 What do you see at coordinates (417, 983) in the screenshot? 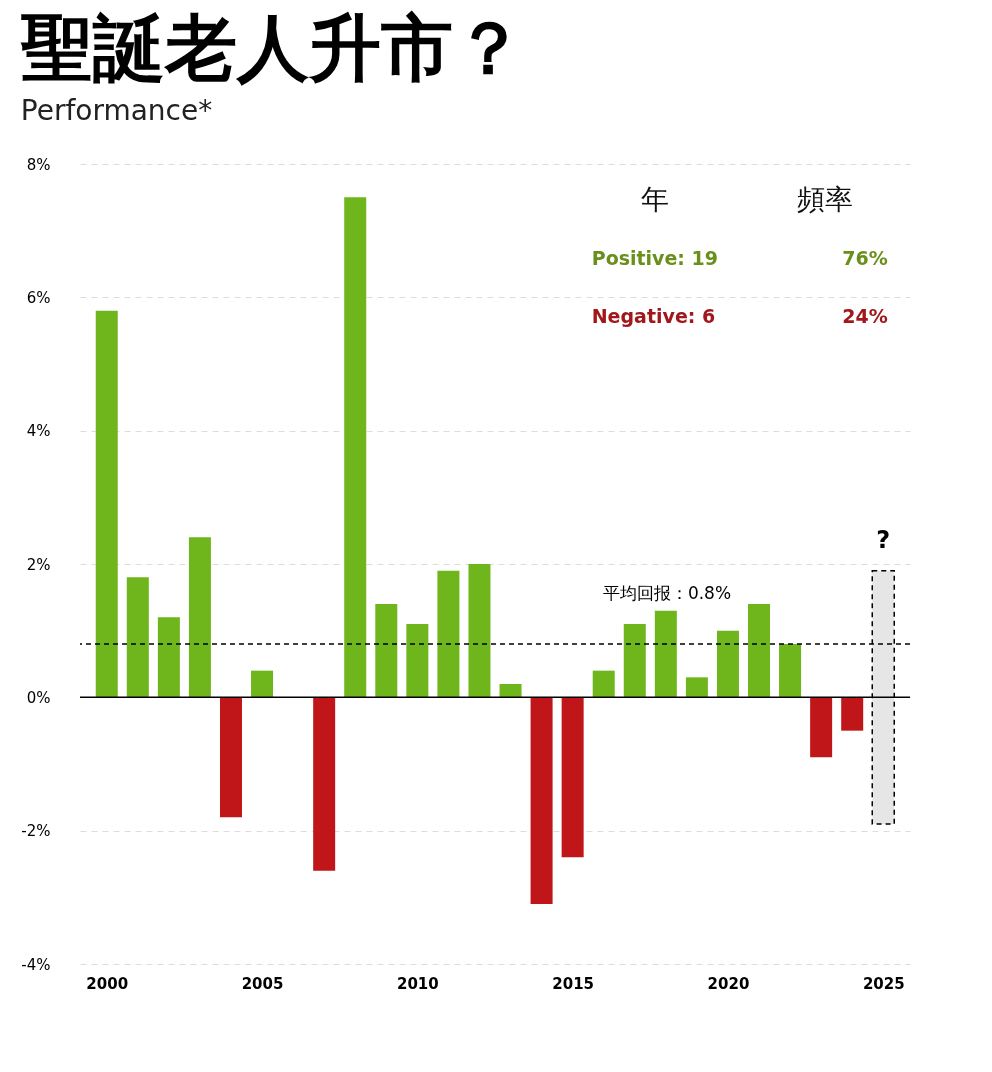
I see `x-tick-label: 2010` at bounding box center [417, 983].